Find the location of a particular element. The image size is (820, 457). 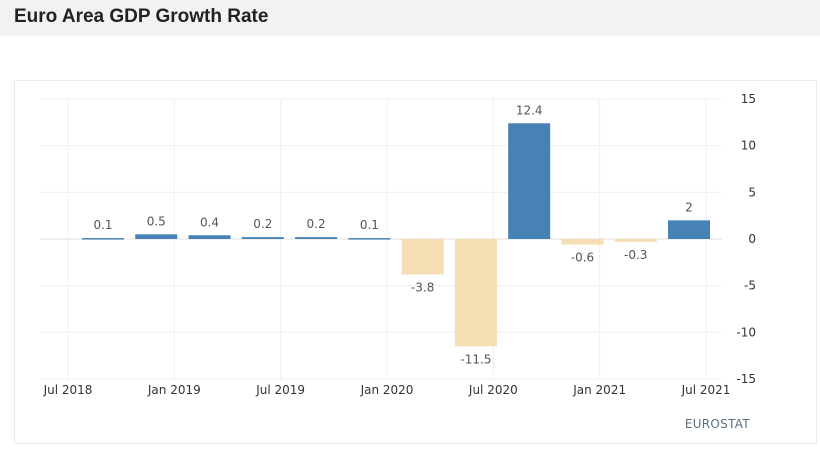

y-axis-ticks: 15 10 5 0 -5 -10 -15 is located at coordinates (746, 239).